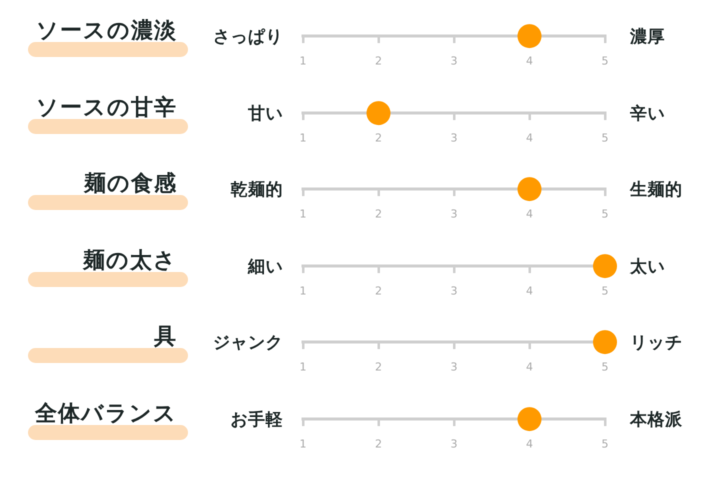 This screenshot has height=477, width=715. What do you see at coordinates (106, 31) in the screenshot?
I see `y-tick-label: ソースの濃淡` at bounding box center [106, 31].